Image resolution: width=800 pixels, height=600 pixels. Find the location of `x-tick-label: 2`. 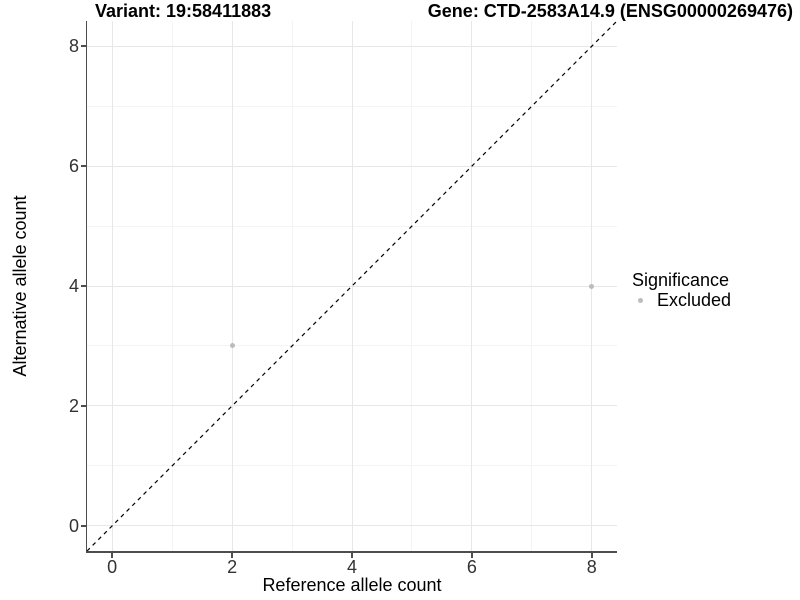

x-tick-label: 2 is located at coordinates (232, 567).